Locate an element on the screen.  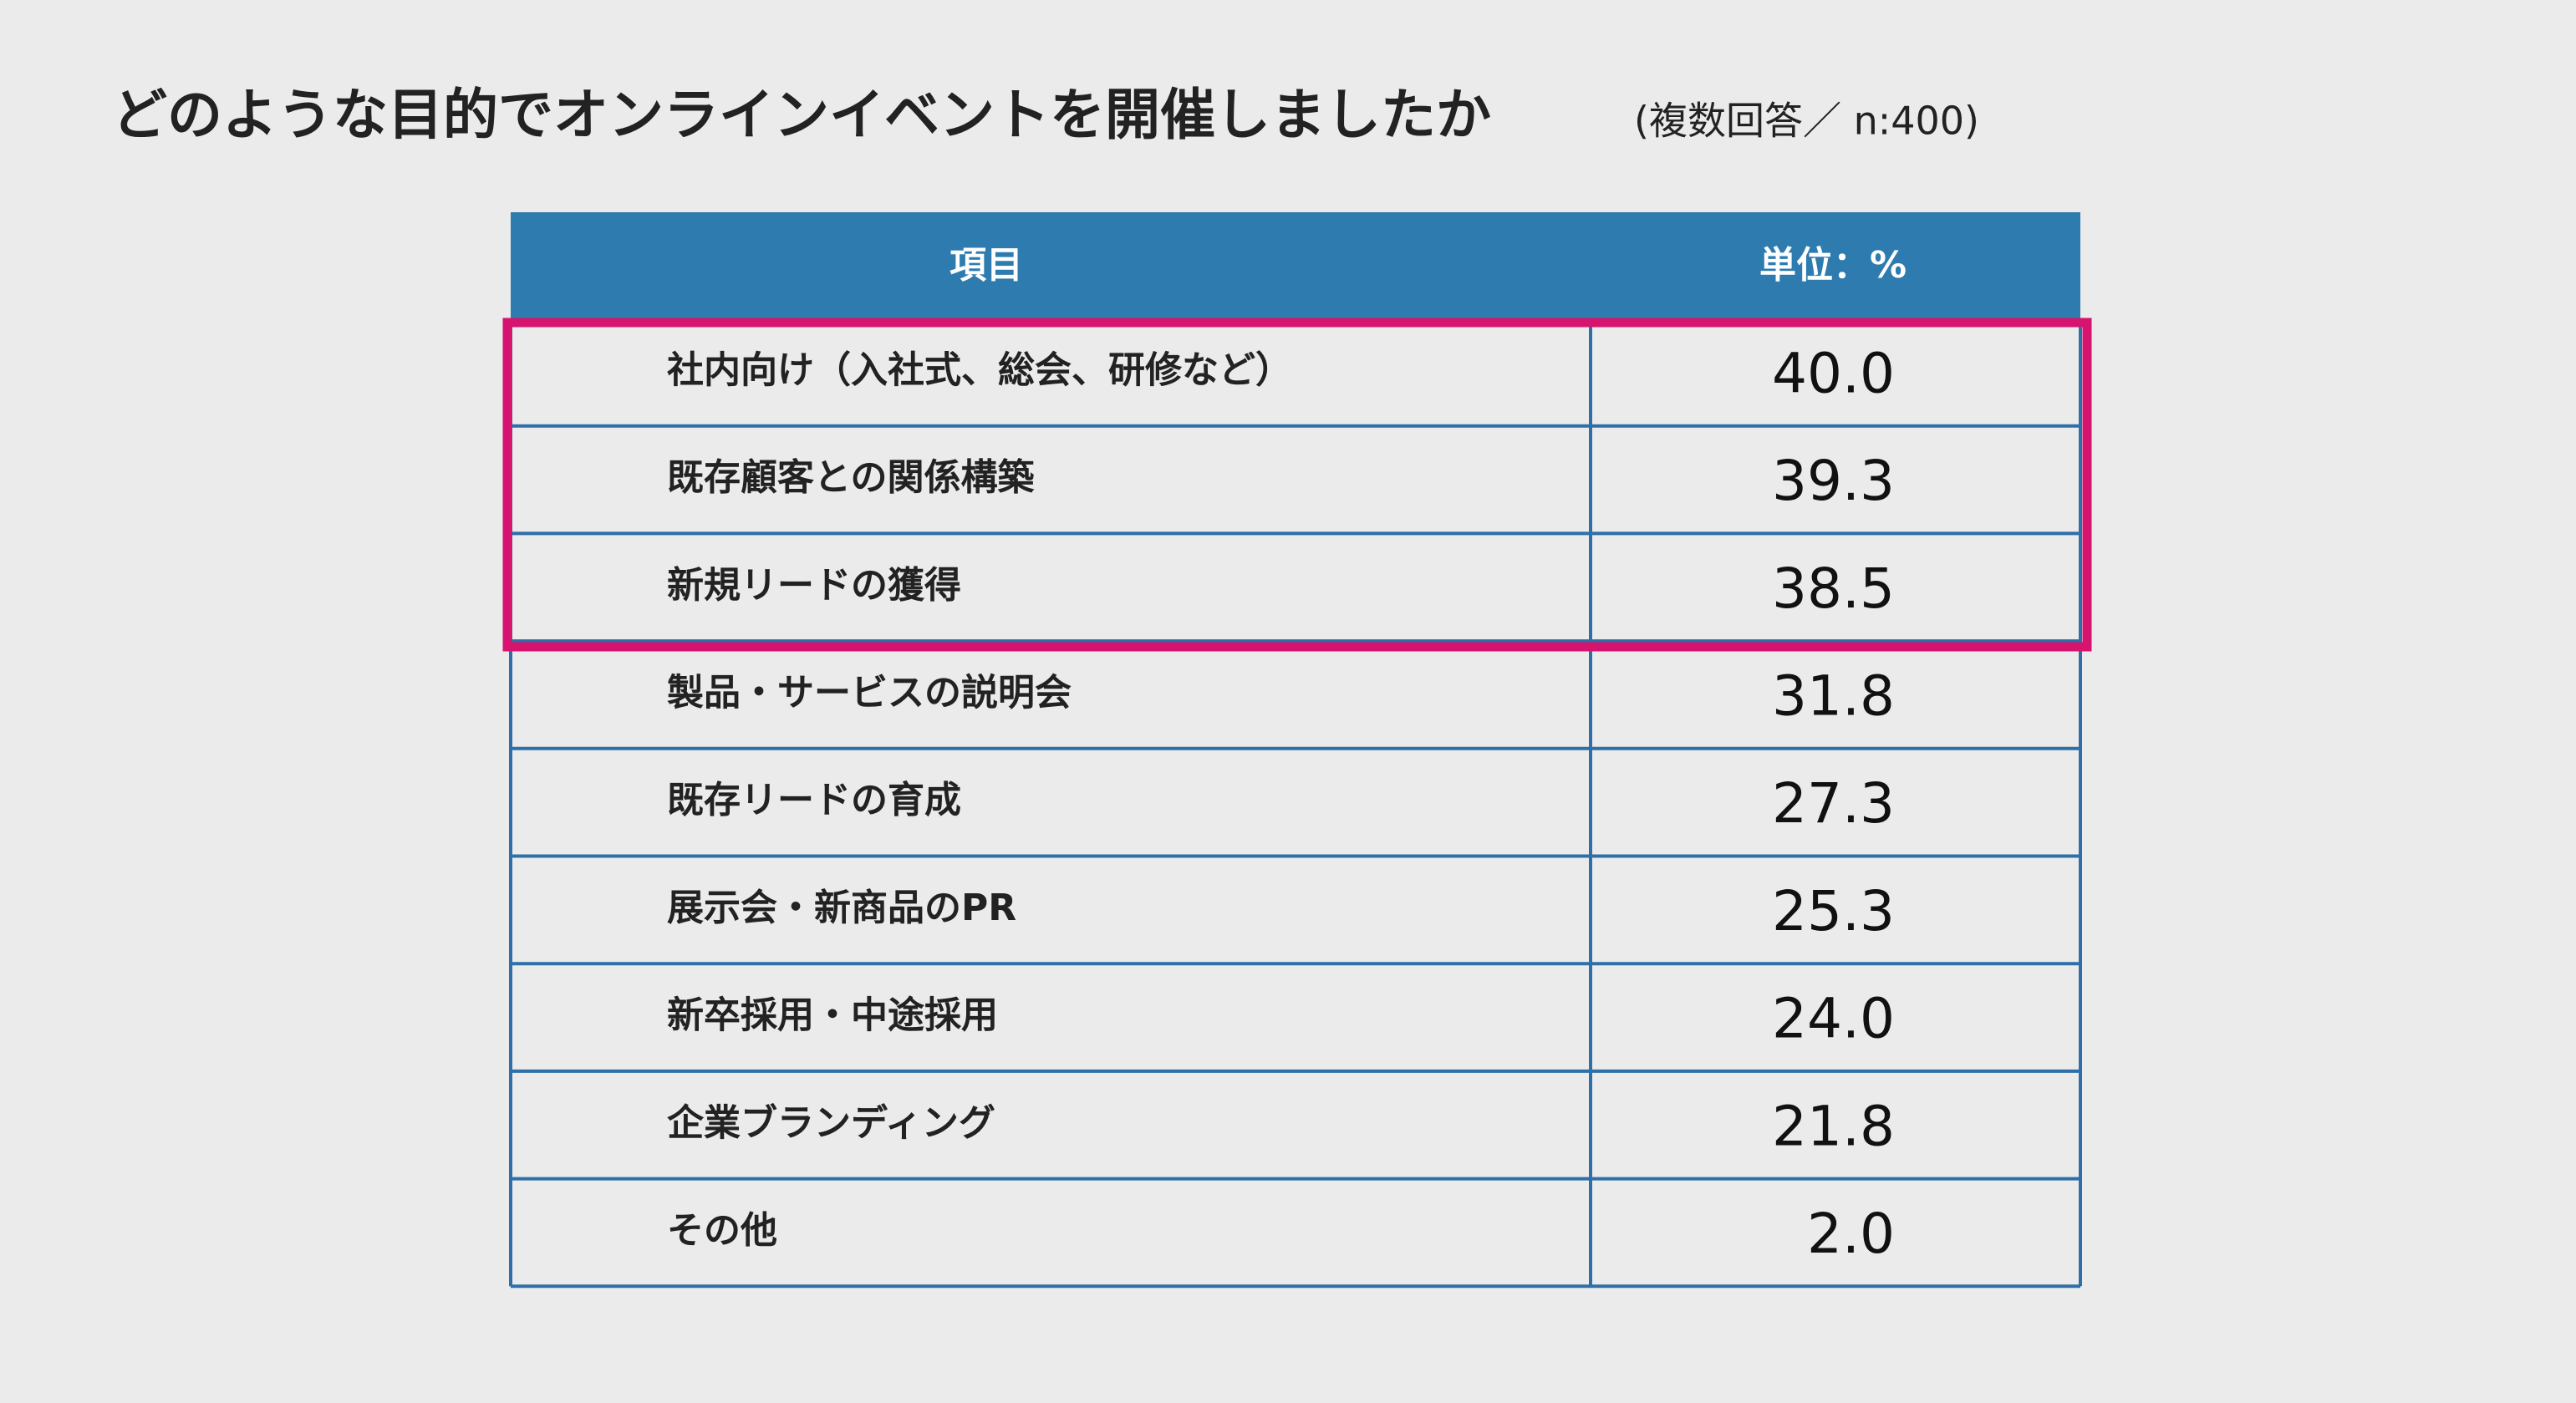
highlight-box is located at coordinates (1297, 485).